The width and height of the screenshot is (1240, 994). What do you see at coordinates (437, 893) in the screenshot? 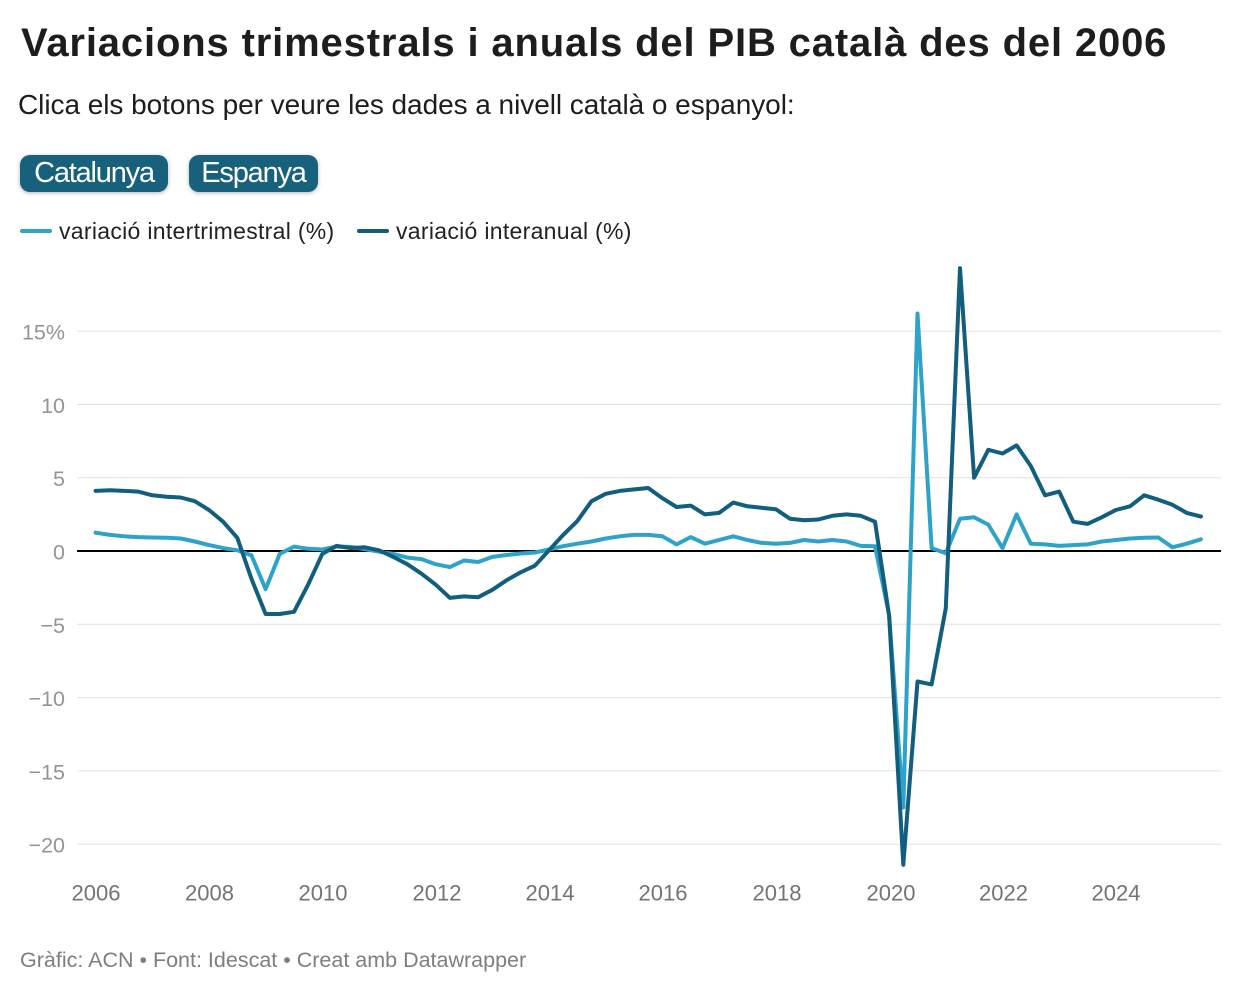
I see `svg-text: 2012` at bounding box center [437, 893].